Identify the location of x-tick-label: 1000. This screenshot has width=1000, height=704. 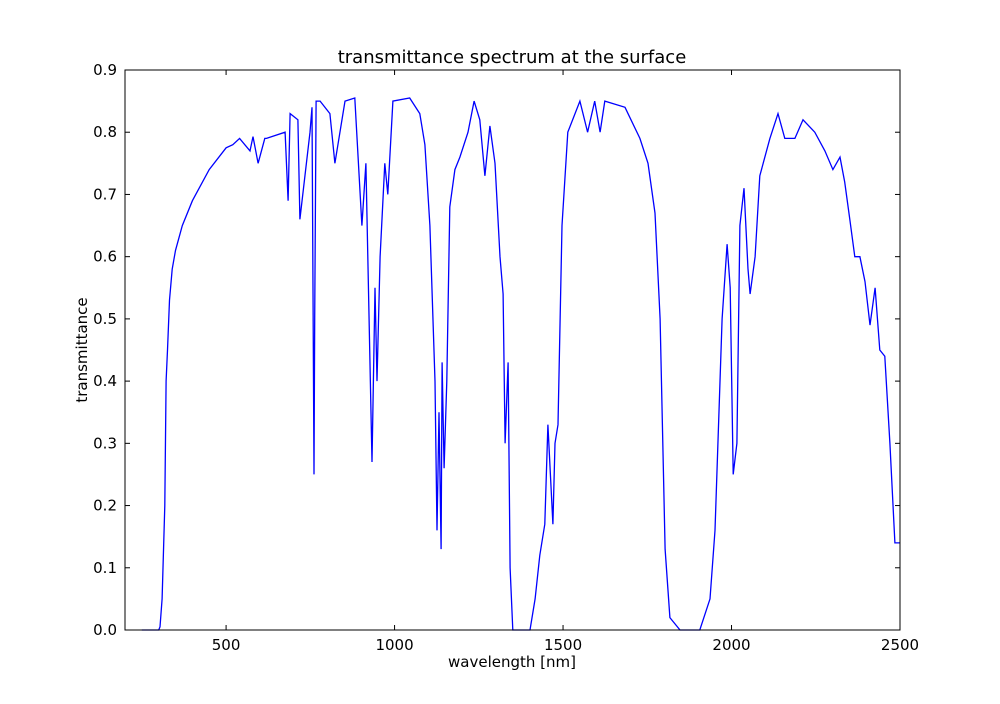
(394, 645).